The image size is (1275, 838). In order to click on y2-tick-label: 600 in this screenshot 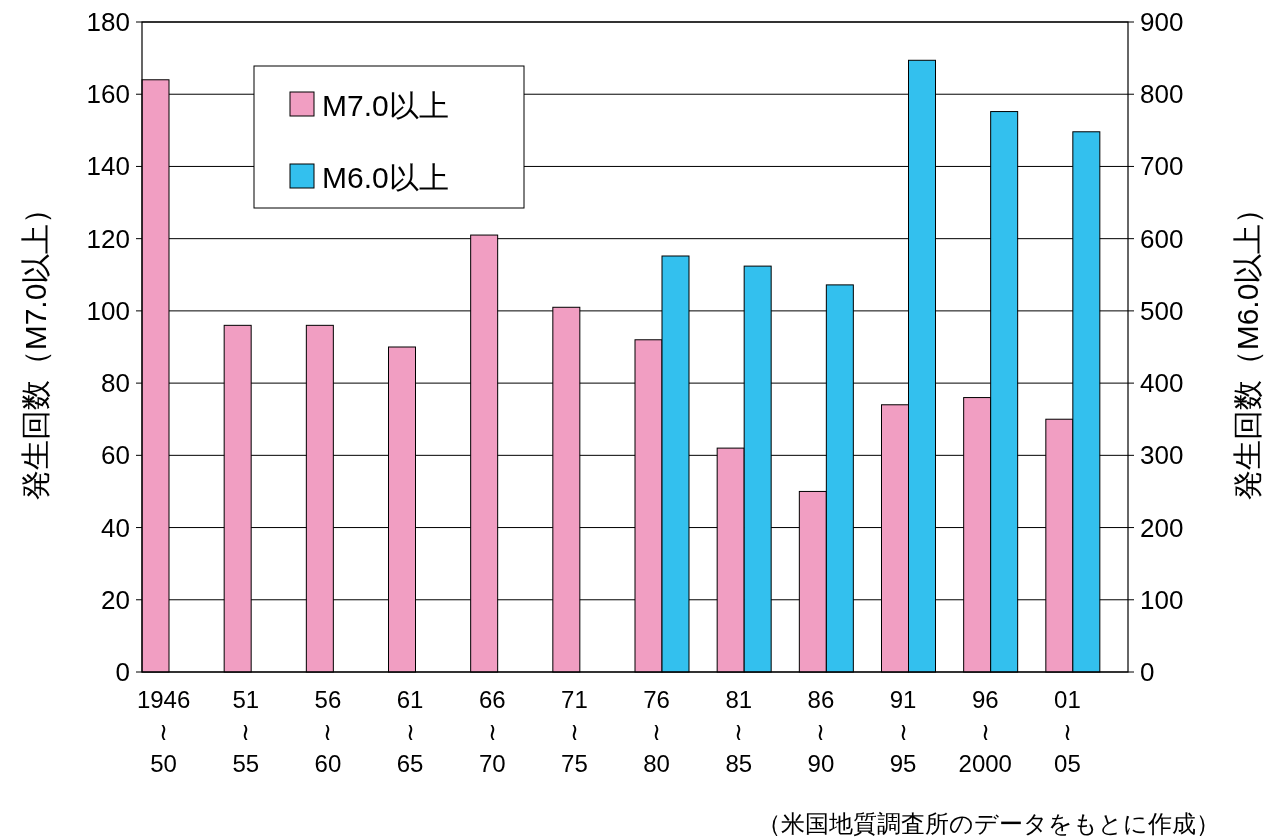, I will do `click(1162, 238)`.